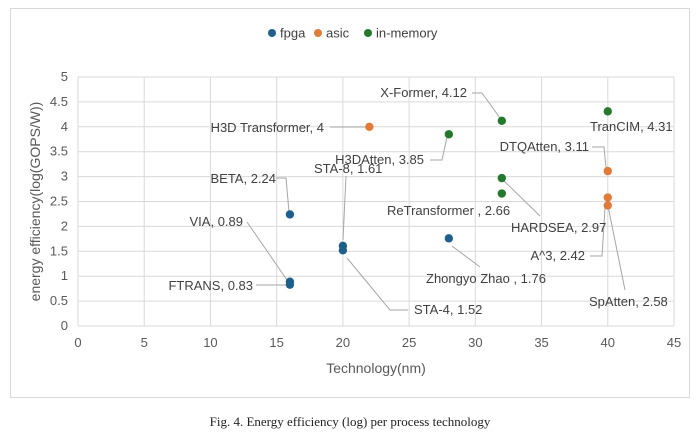 The height and width of the screenshot is (442, 700). What do you see at coordinates (59, 151) in the screenshot?
I see `y-tick-label: 3.5` at bounding box center [59, 151].